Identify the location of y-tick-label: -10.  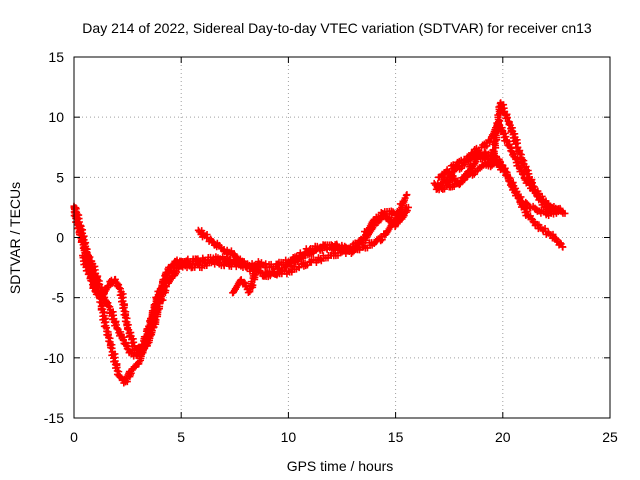
(54, 358).